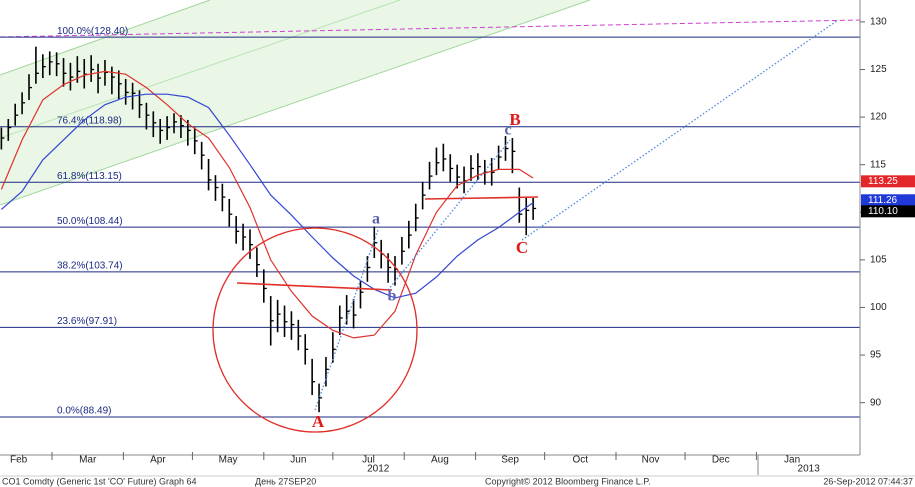 The width and height of the screenshot is (915, 487). What do you see at coordinates (507, 130) in the screenshot?
I see `wave-label: c` at bounding box center [507, 130].